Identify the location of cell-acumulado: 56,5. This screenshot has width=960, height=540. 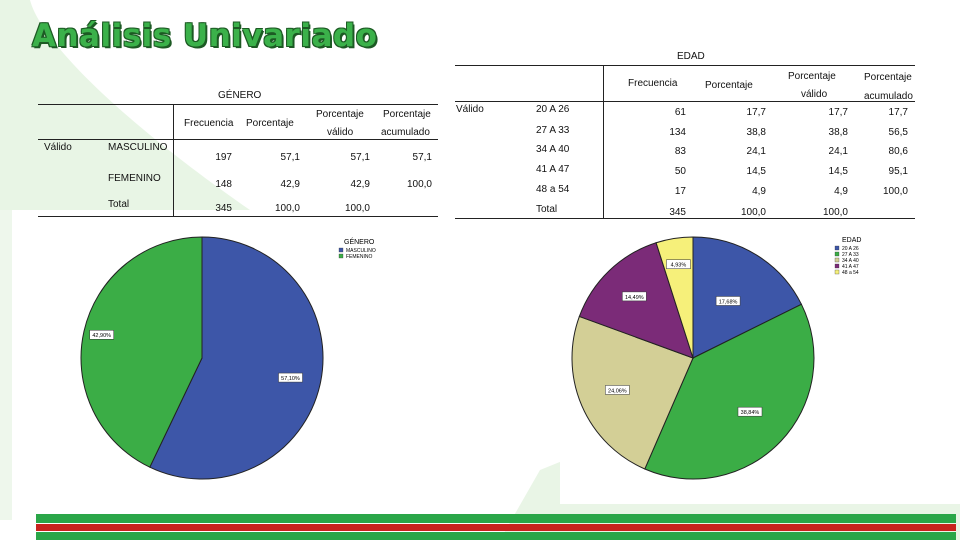
(898, 132).